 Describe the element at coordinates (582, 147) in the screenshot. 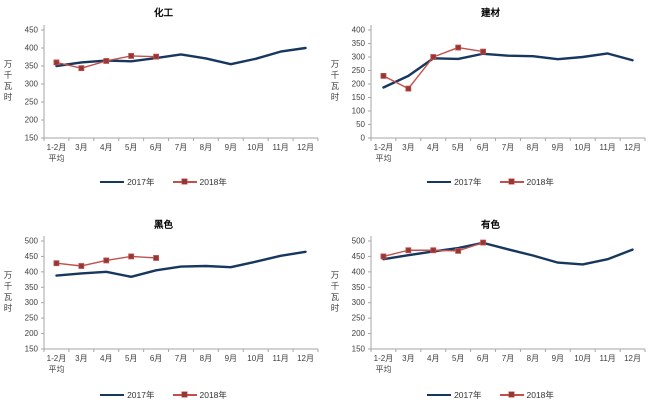

I see `x-category-label: 10月` at that location.